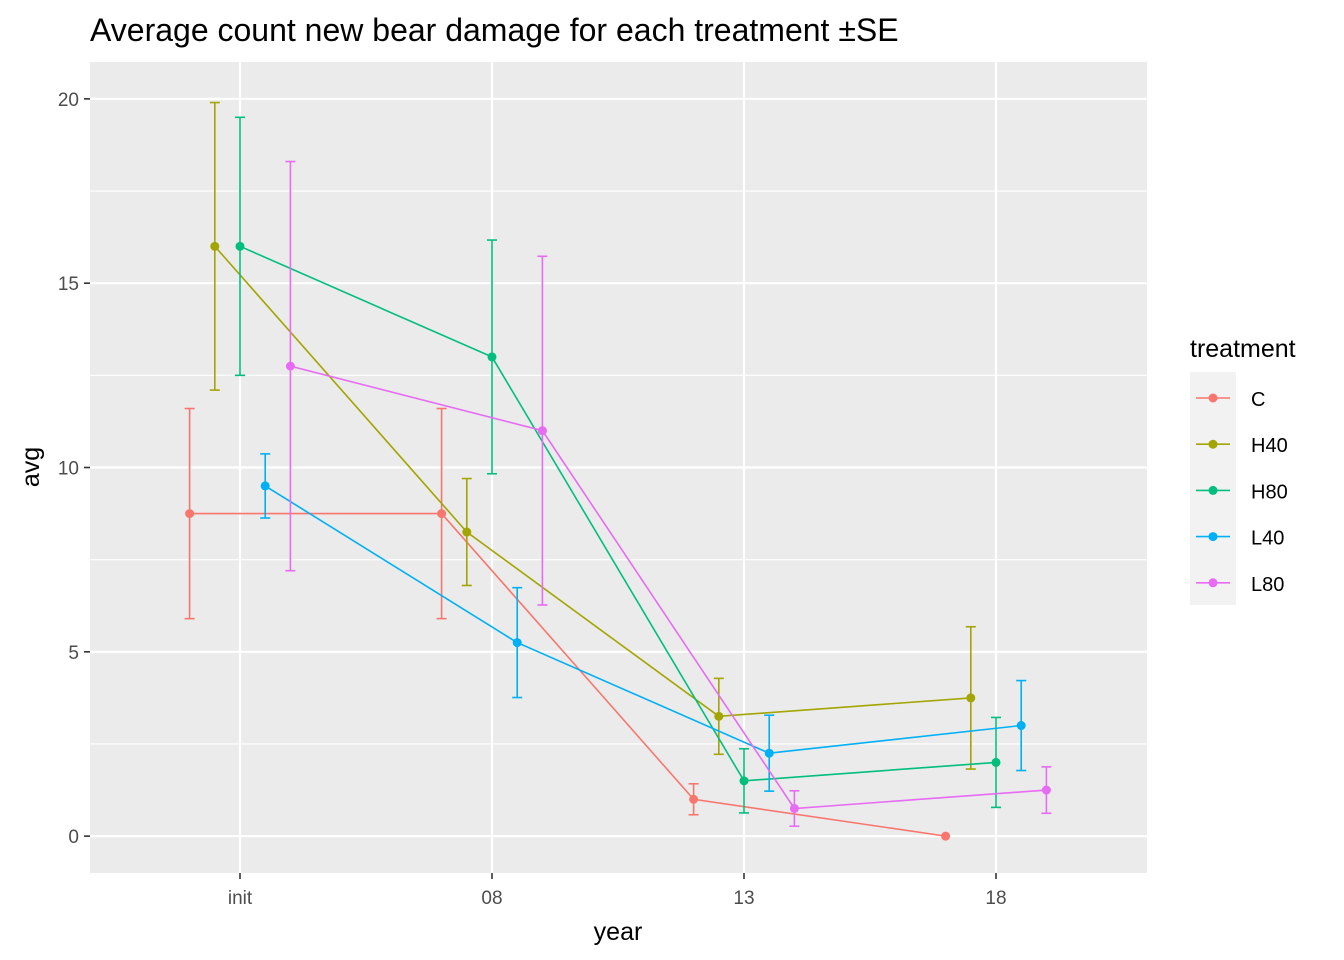 This screenshot has height=960, width=1344. What do you see at coordinates (491, 898) in the screenshot?
I see `x-tick-label: 08` at bounding box center [491, 898].